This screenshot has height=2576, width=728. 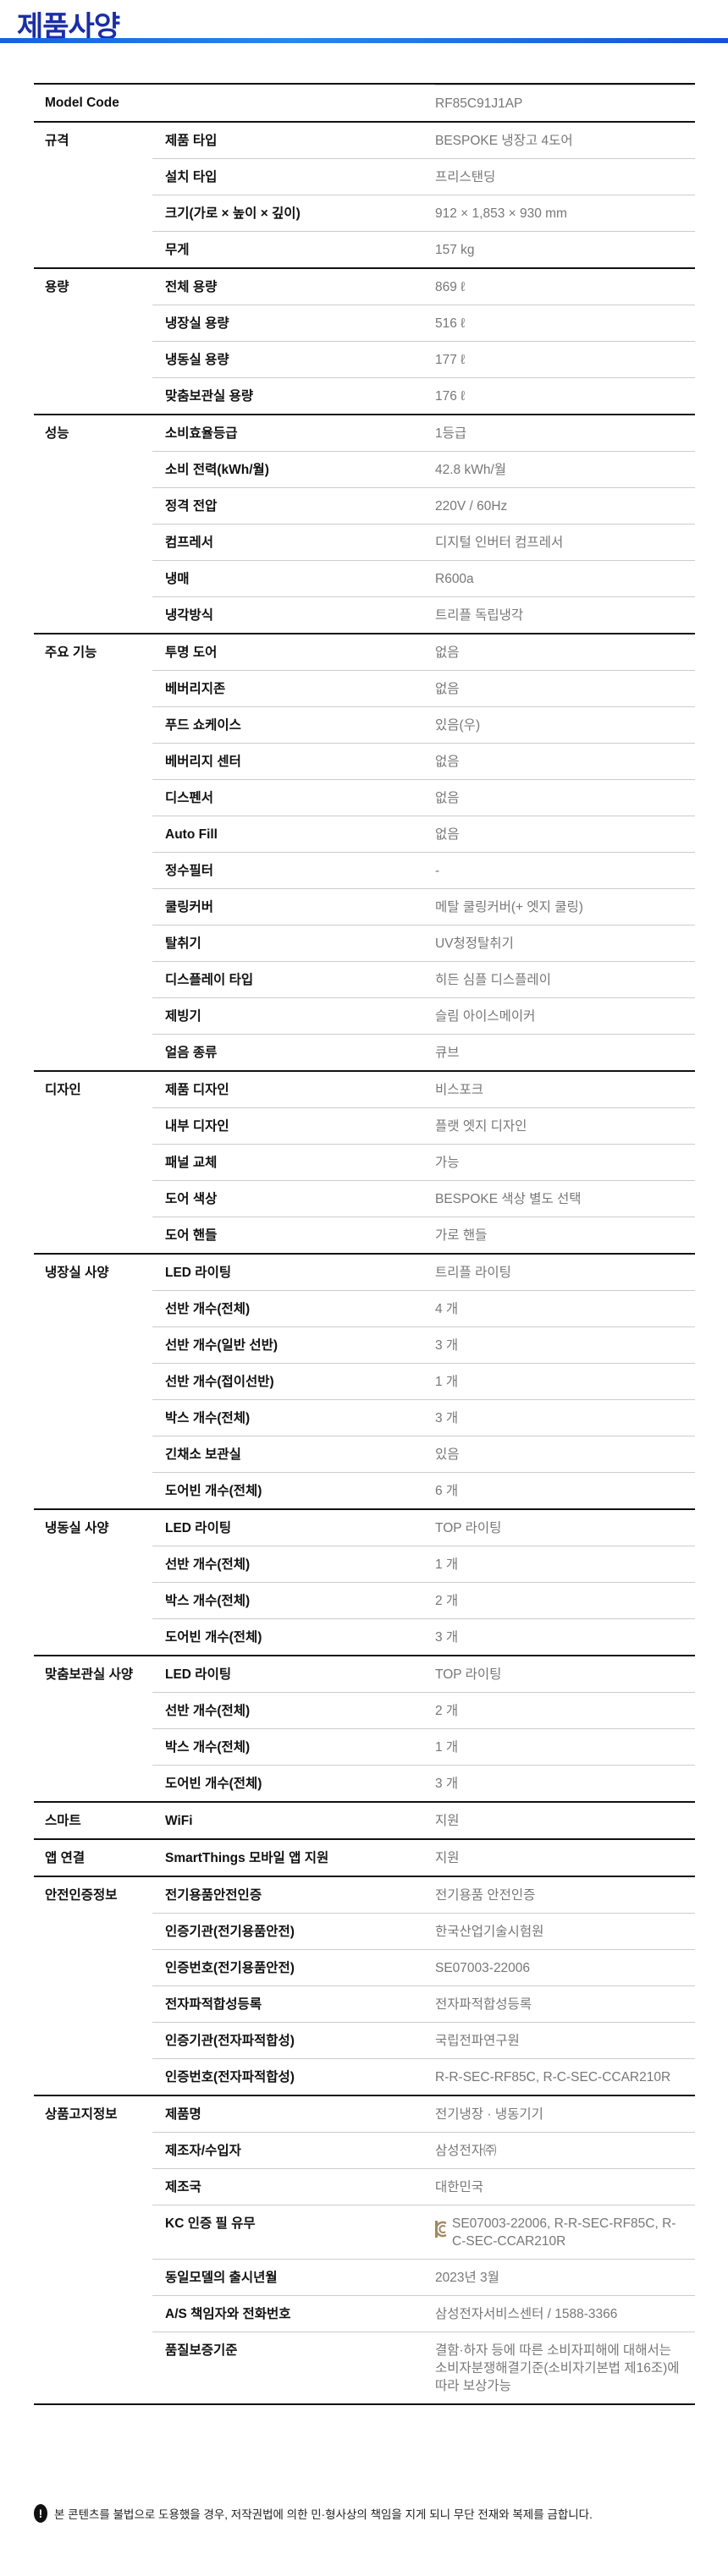 What do you see at coordinates (565, 980) in the screenshot?
I see `spec-value: 히든 심플 디스플레이` at bounding box center [565, 980].